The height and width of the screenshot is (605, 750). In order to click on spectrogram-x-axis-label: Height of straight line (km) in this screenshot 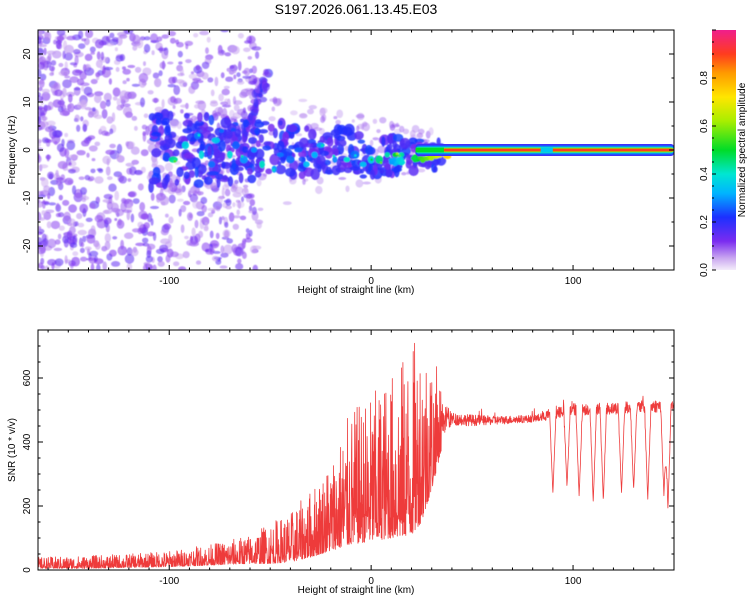, I will do `click(356, 290)`.